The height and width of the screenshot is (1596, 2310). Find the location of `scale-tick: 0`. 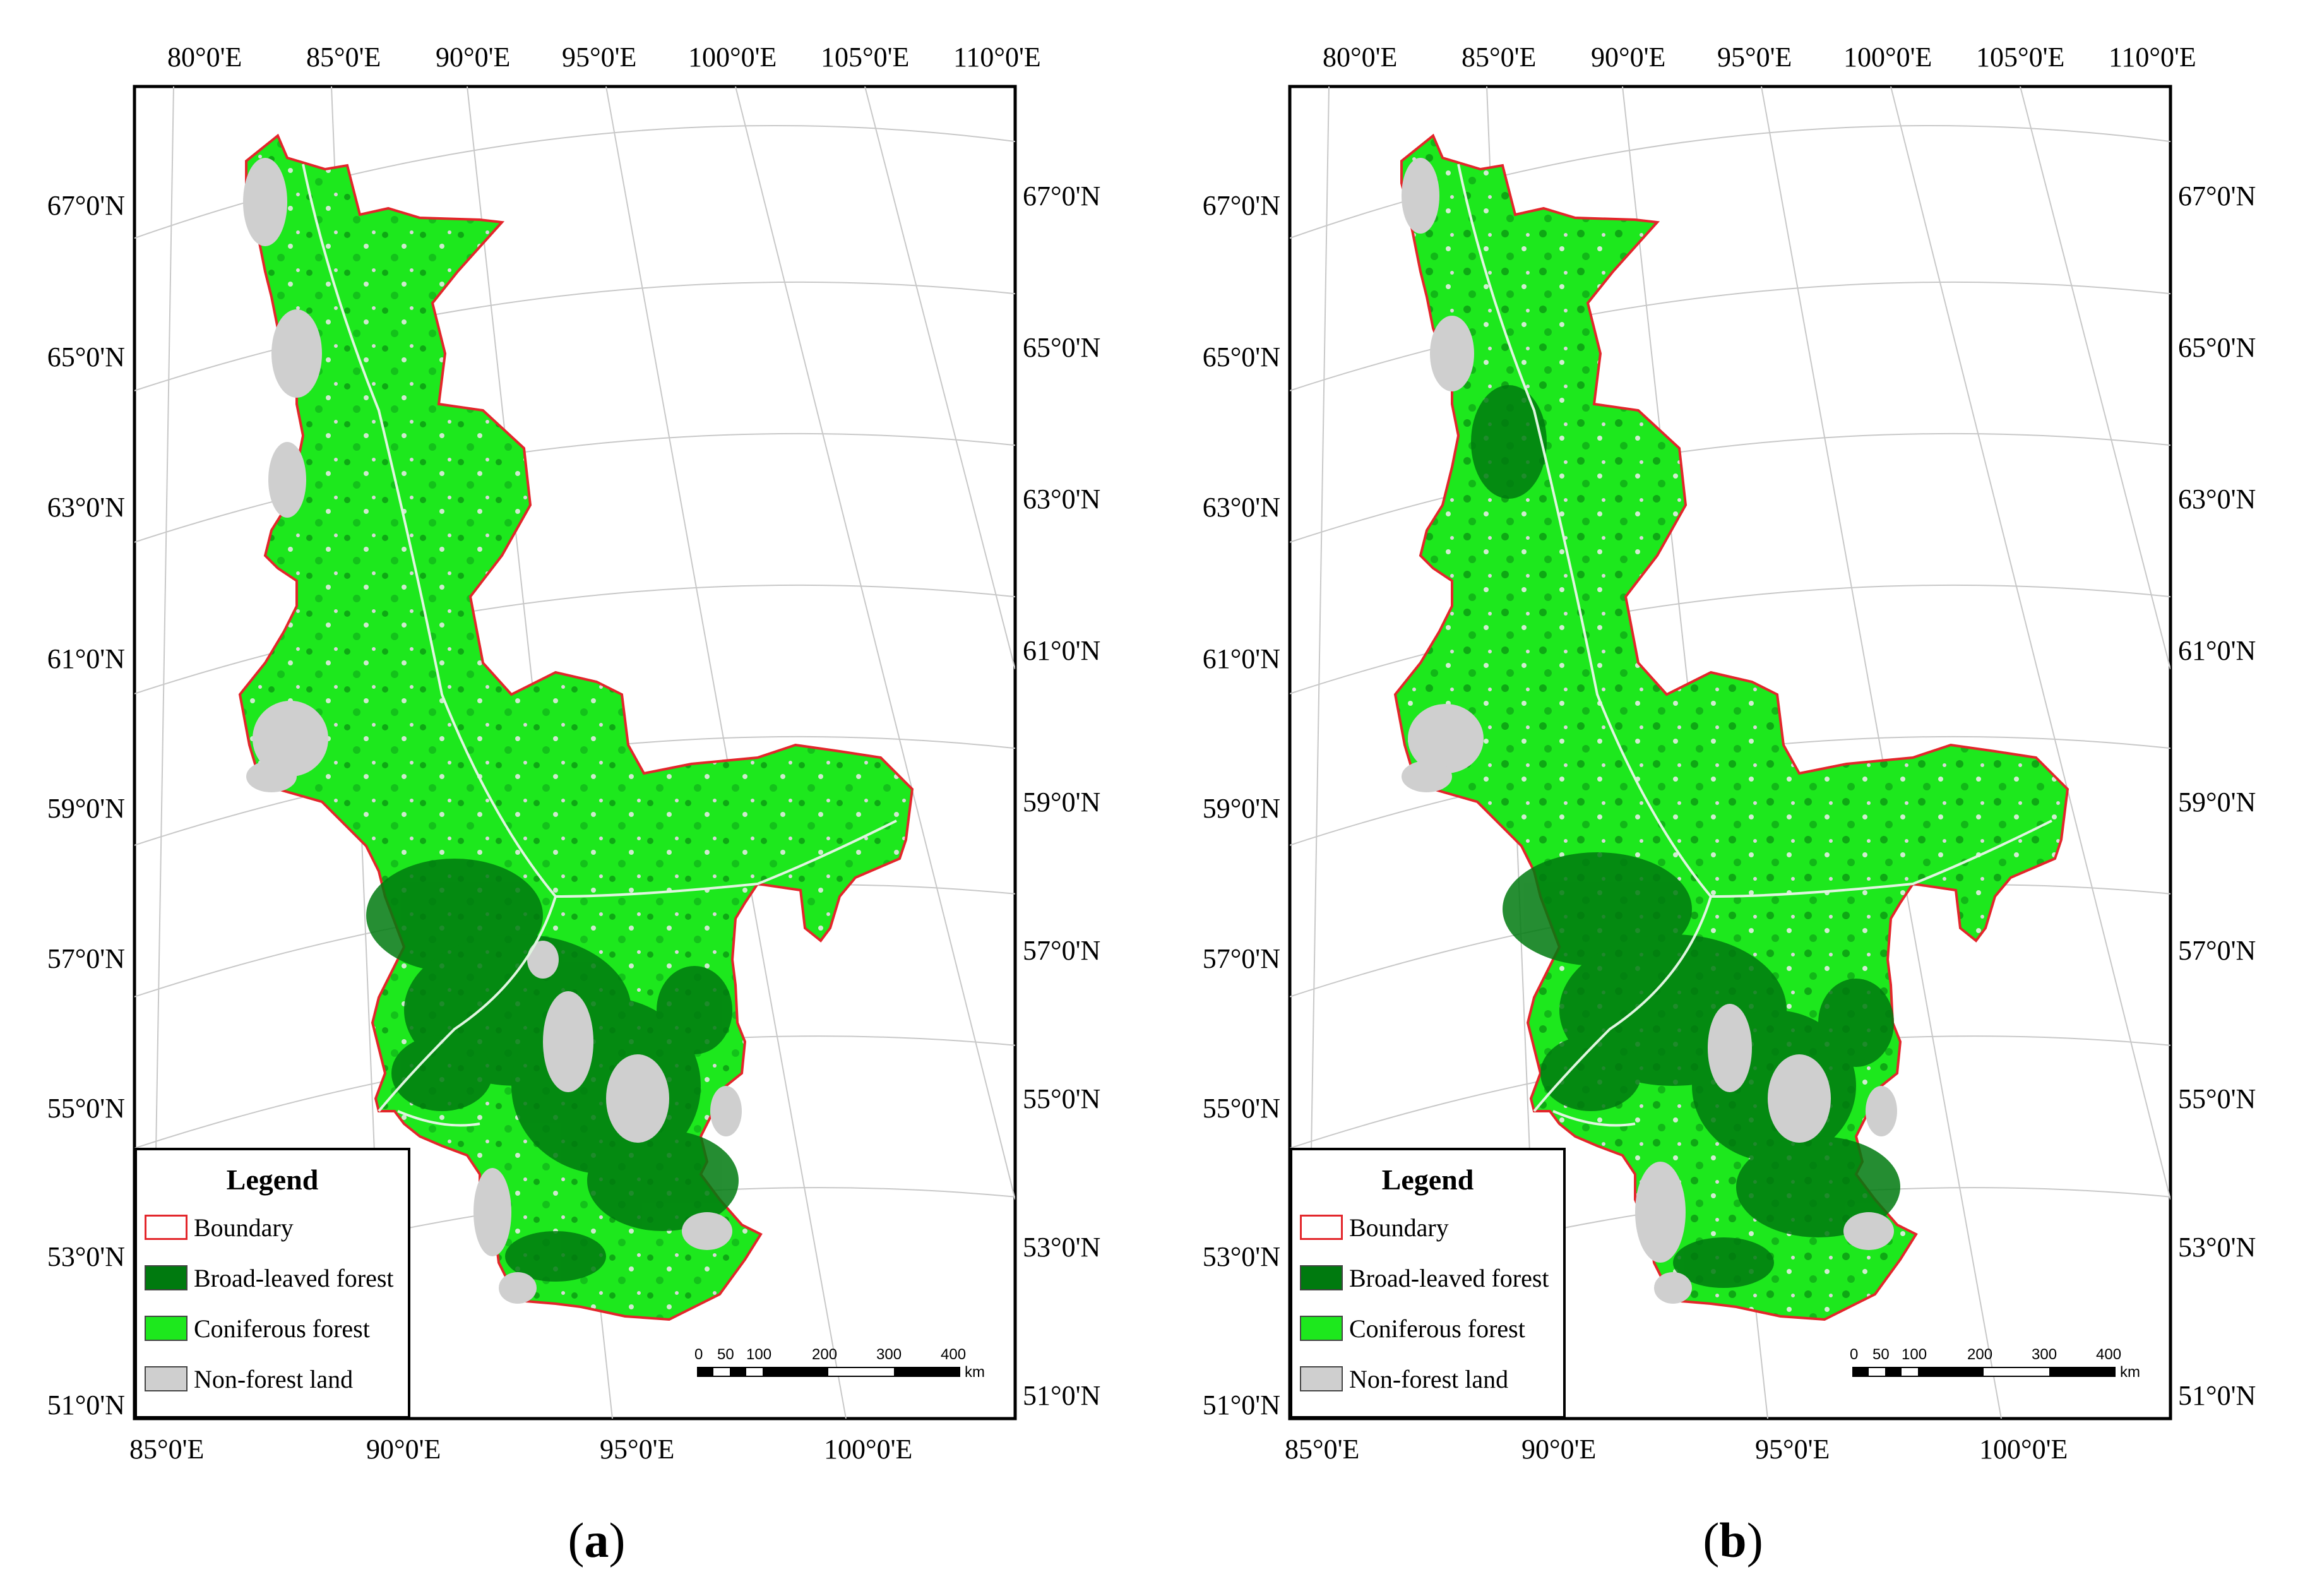

scale-tick: 0 is located at coordinates (698, 1354).